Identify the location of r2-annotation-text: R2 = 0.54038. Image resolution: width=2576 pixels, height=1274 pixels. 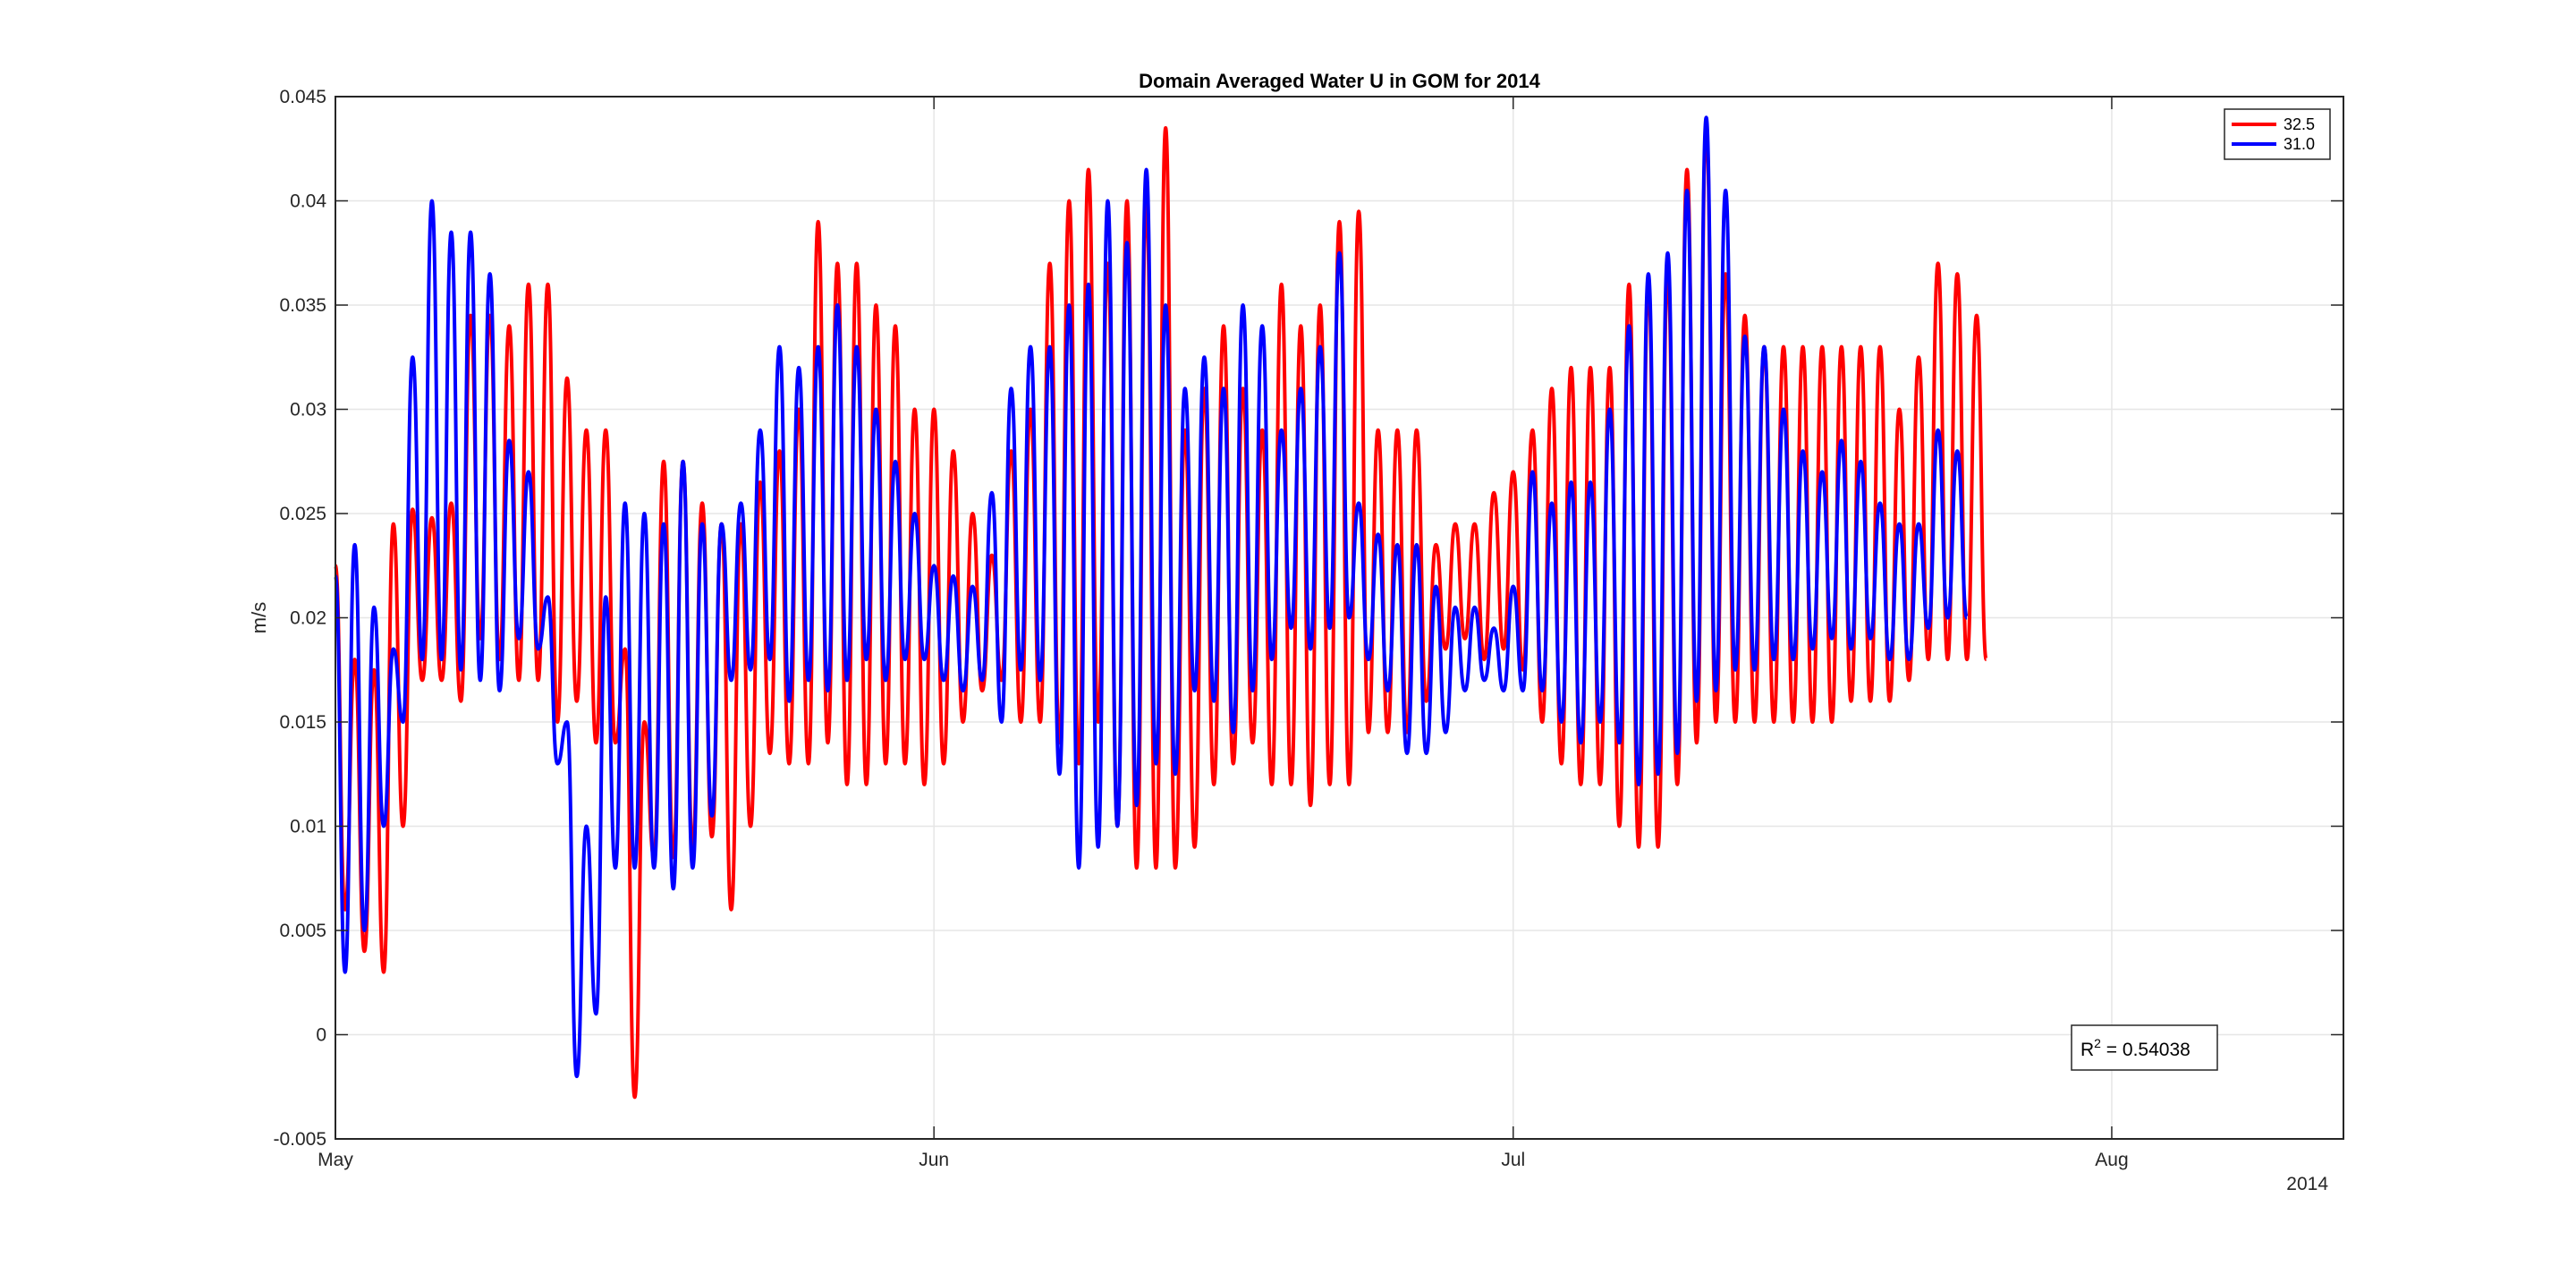
(2135, 1048).